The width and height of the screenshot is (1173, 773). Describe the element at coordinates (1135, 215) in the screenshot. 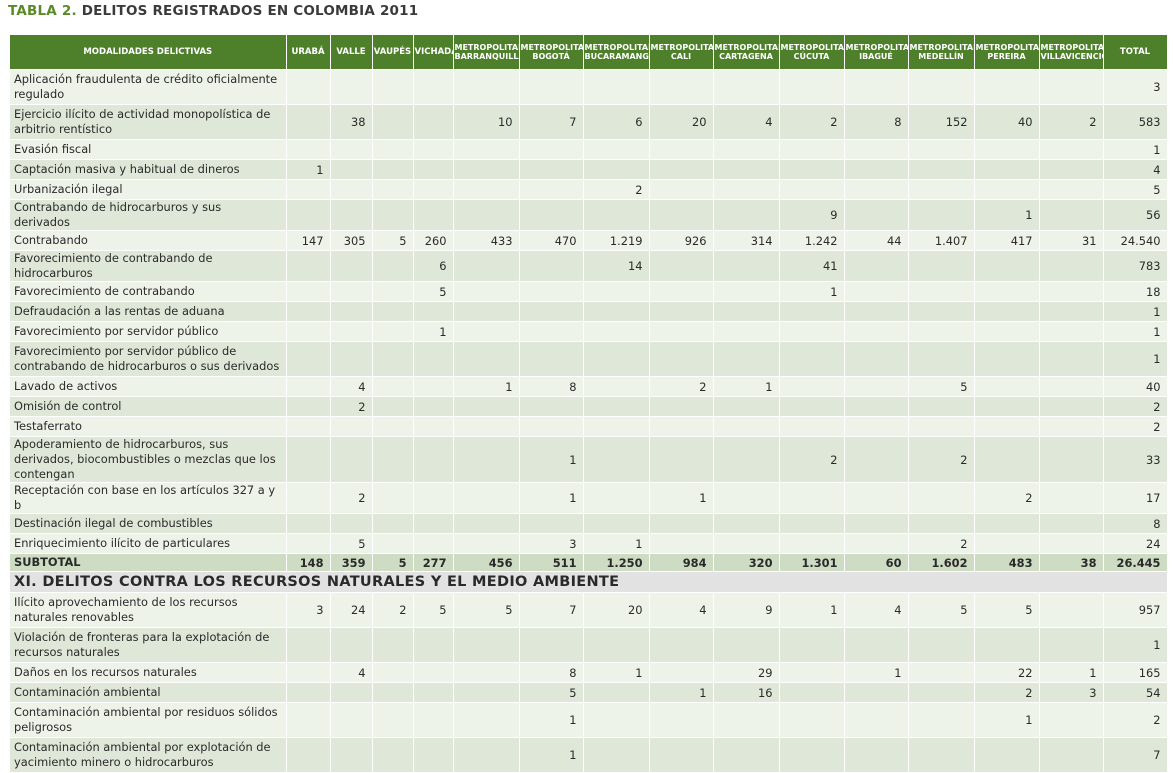

I see `value-cell: 56` at that location.